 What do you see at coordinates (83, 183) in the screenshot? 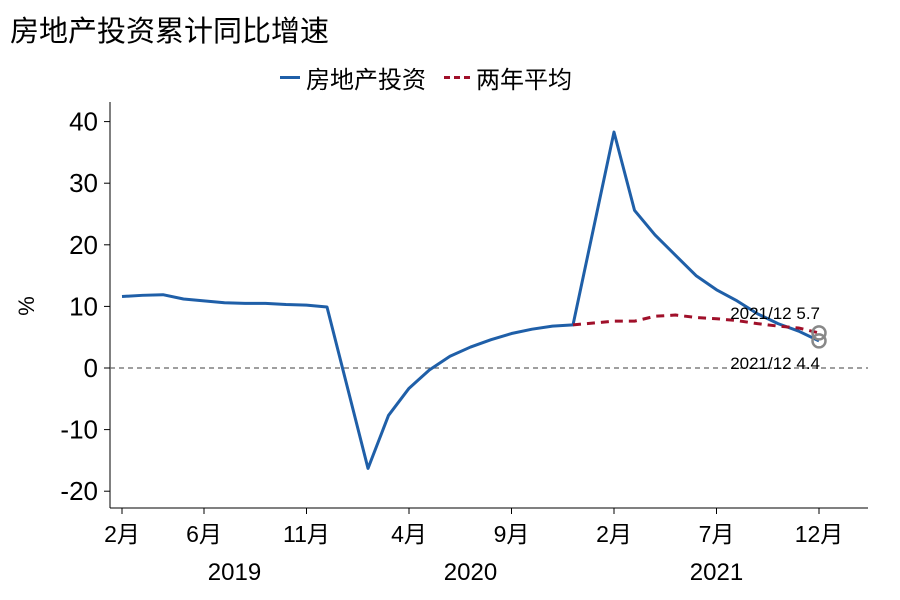
I see `y-tick-label: 30` at bounding box center [83, 183].